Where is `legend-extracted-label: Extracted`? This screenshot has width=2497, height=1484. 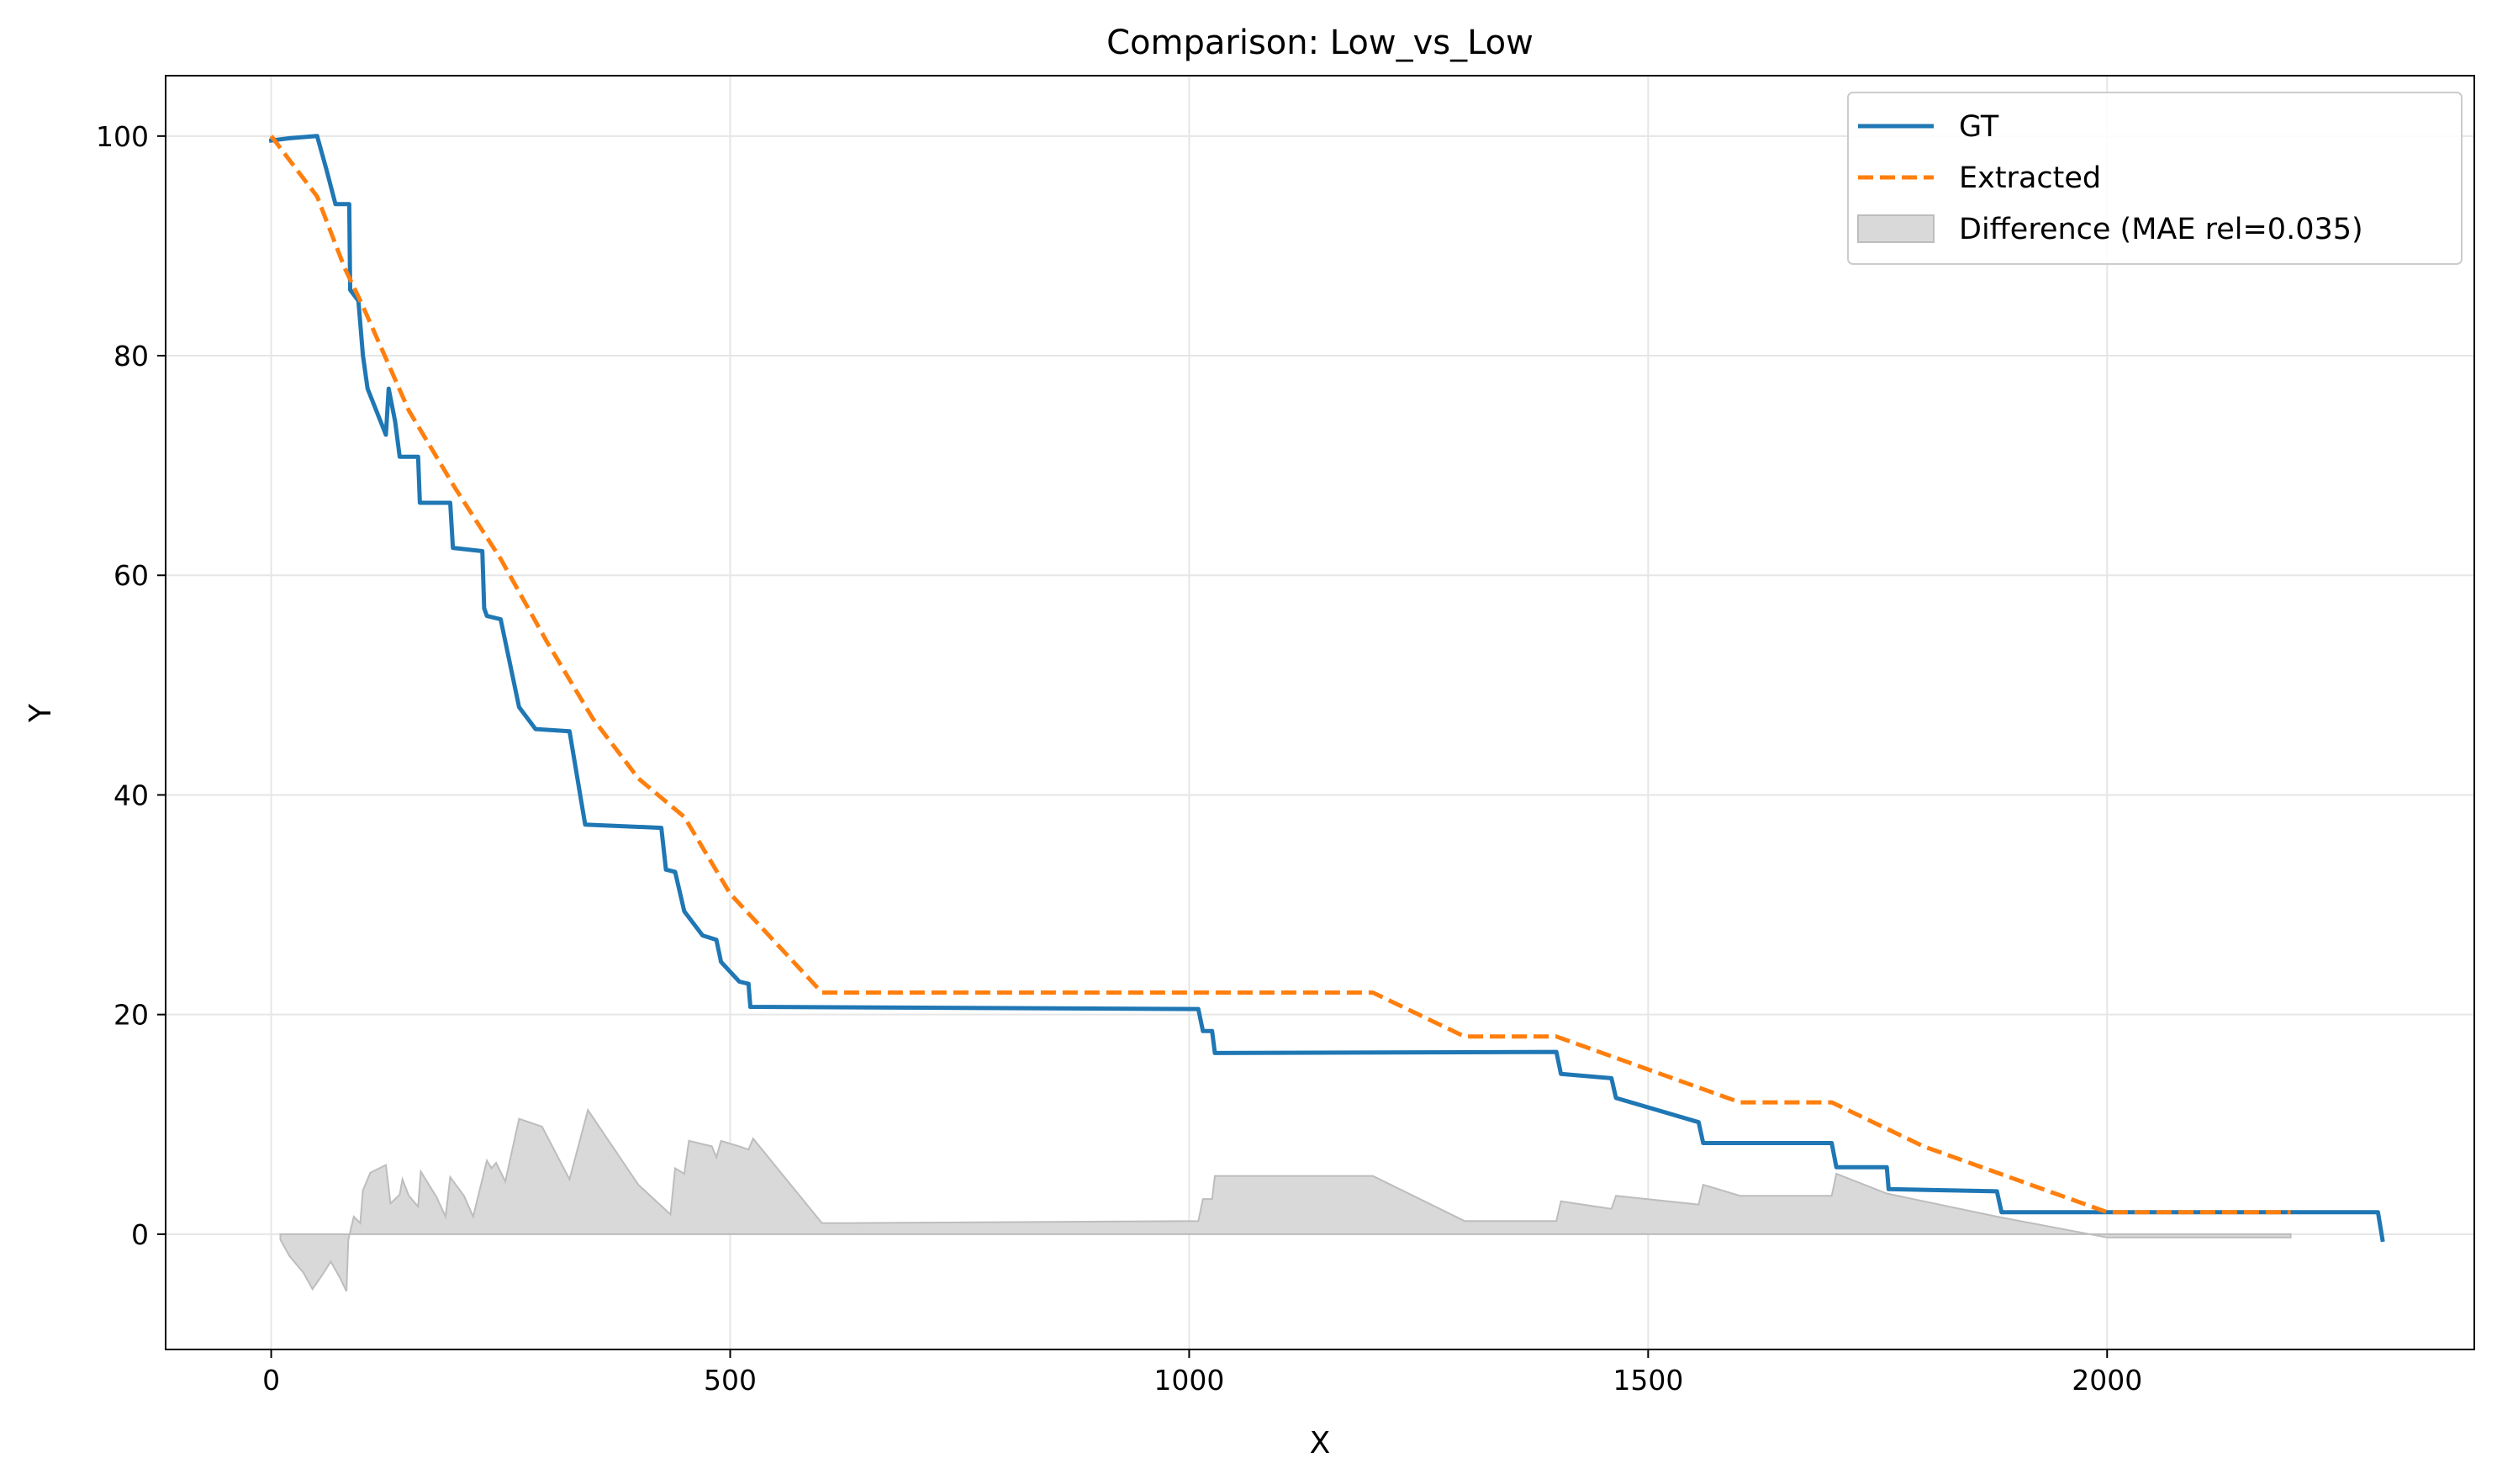
legend-extracted-label: Extracted is located at coordinates (2030, 178).